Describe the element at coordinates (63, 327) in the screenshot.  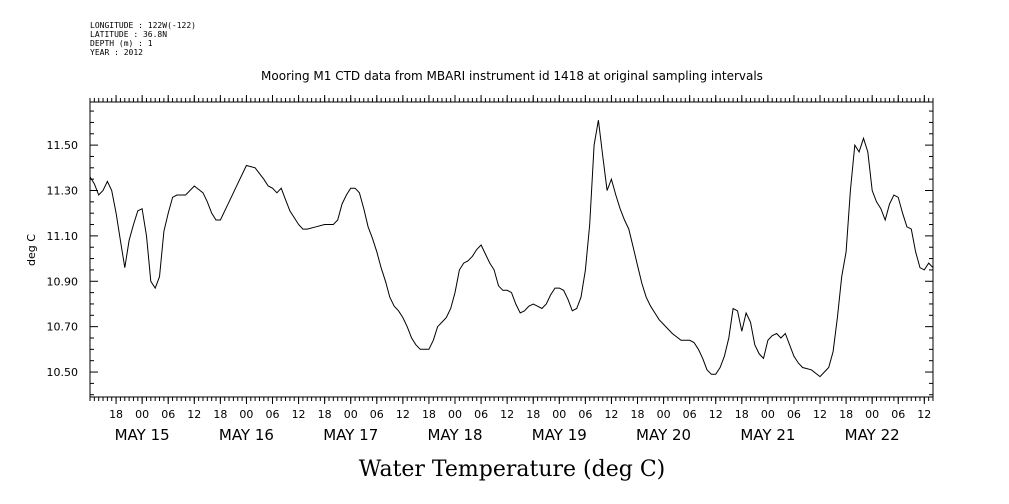
I see `y-tick-label: 10.70` at that location.